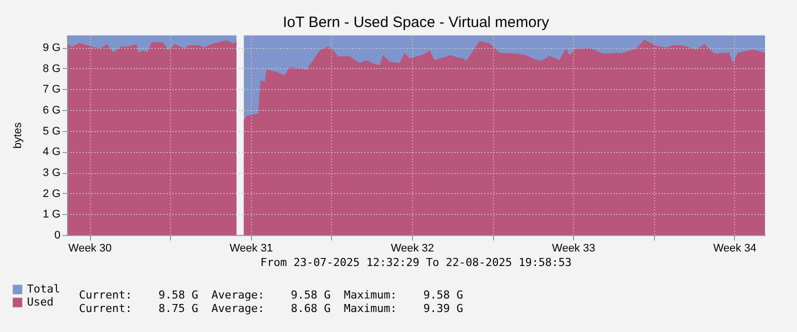 The height and width of the screenshot is (332, 797). What do you see at coordinates (51, 90) in the screenshot?
I see `y-tick-label: 7 G` at bounding box center [51, 90].